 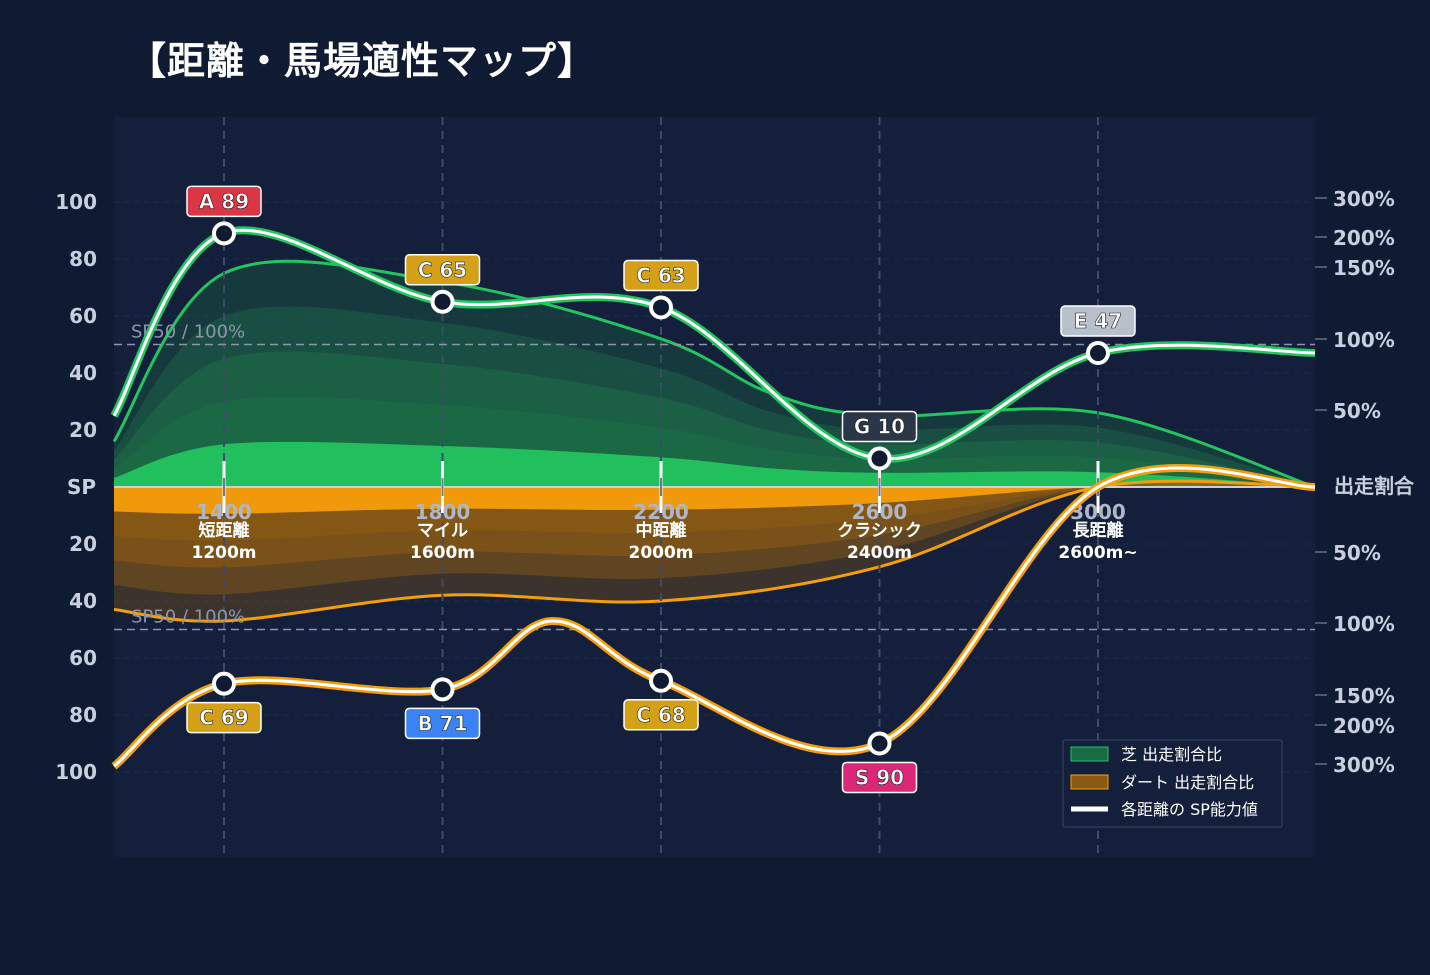 I want to click on dirt-sp-badge-label: C 69, so click(x=223, y=718).